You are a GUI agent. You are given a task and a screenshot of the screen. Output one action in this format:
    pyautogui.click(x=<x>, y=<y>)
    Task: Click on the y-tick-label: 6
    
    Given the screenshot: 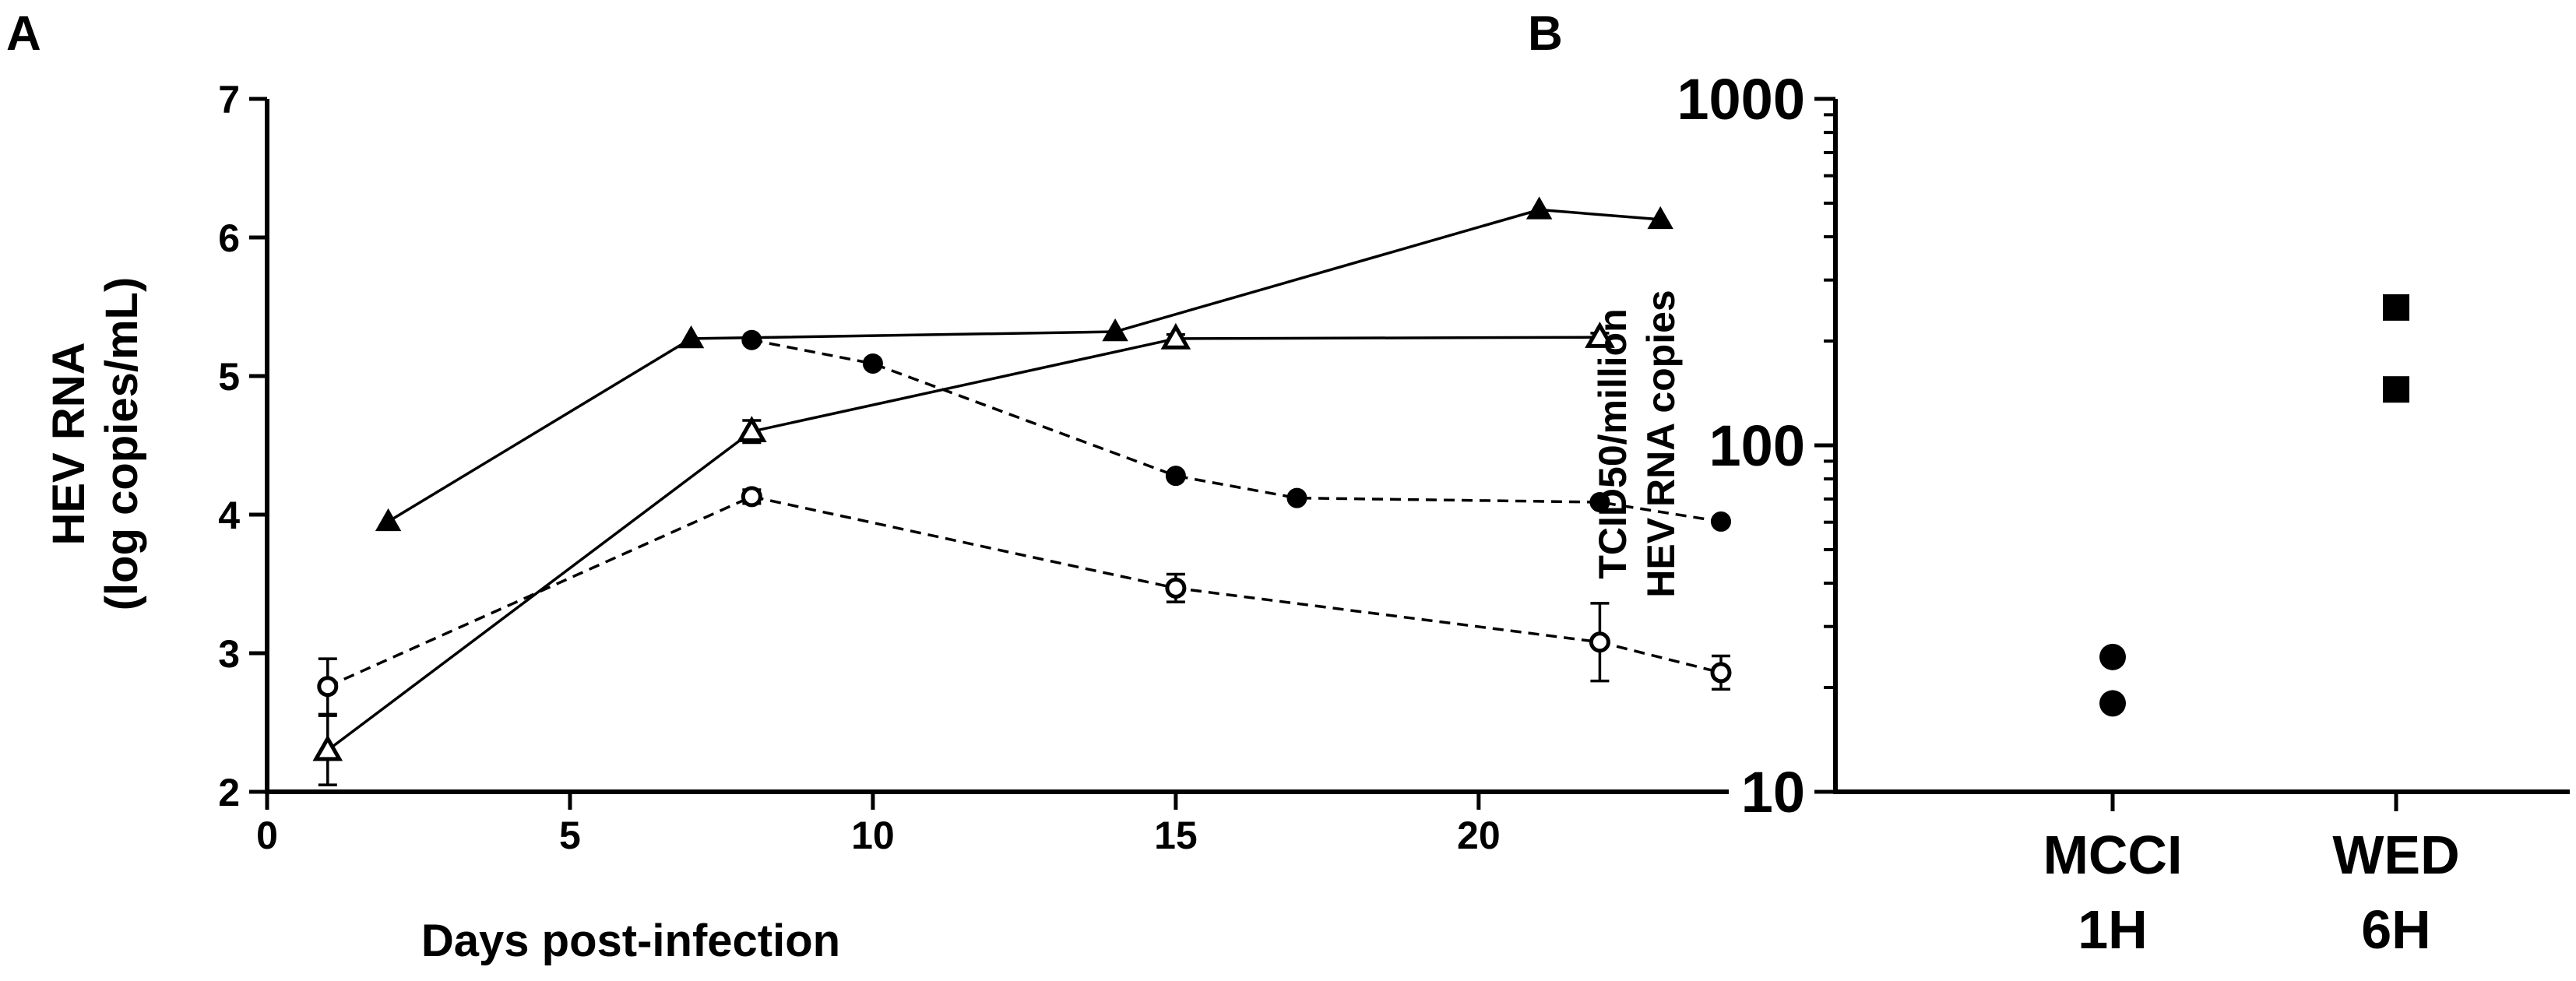 What is the action you would take?
    pyautogui.click(x=229, y=238)
    